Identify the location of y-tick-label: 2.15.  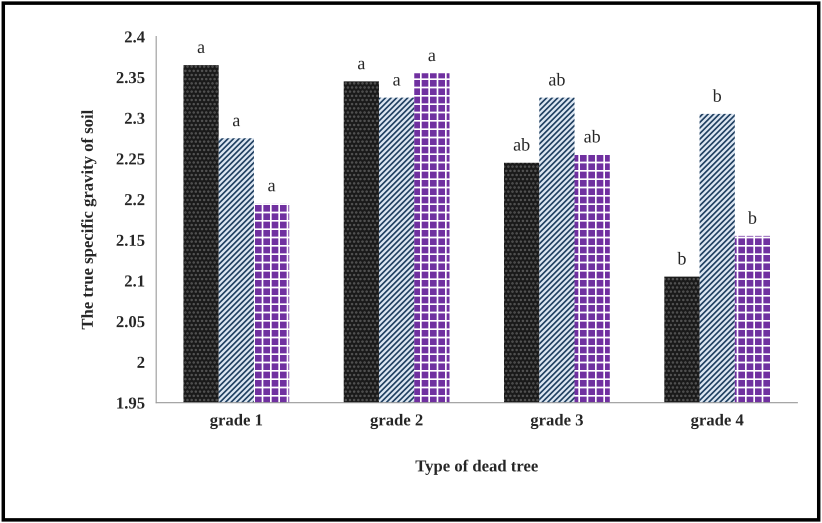
(130, 240).